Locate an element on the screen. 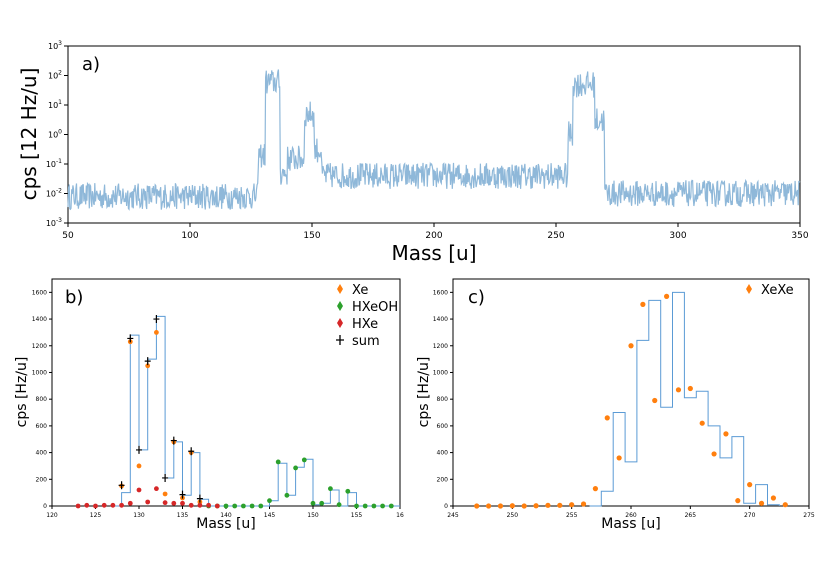 The image size is (830, 587). x-tick-label-a: 50 is located at coordinates (68, 236).